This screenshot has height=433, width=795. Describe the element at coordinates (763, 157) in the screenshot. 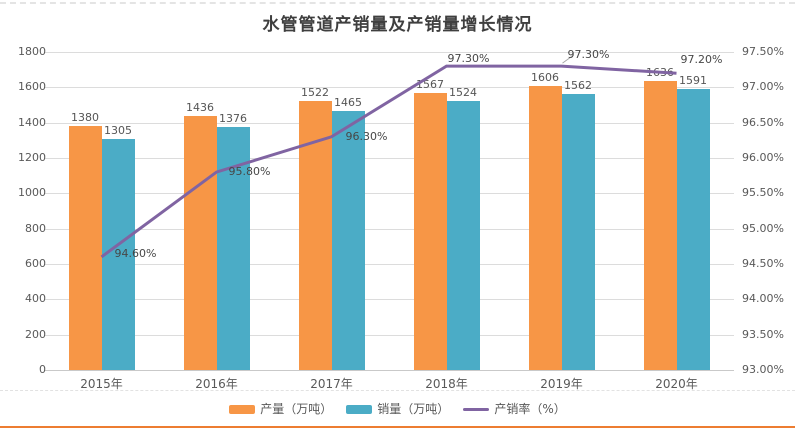

I see `y-axis-tick-right: 96.00%` at that location.